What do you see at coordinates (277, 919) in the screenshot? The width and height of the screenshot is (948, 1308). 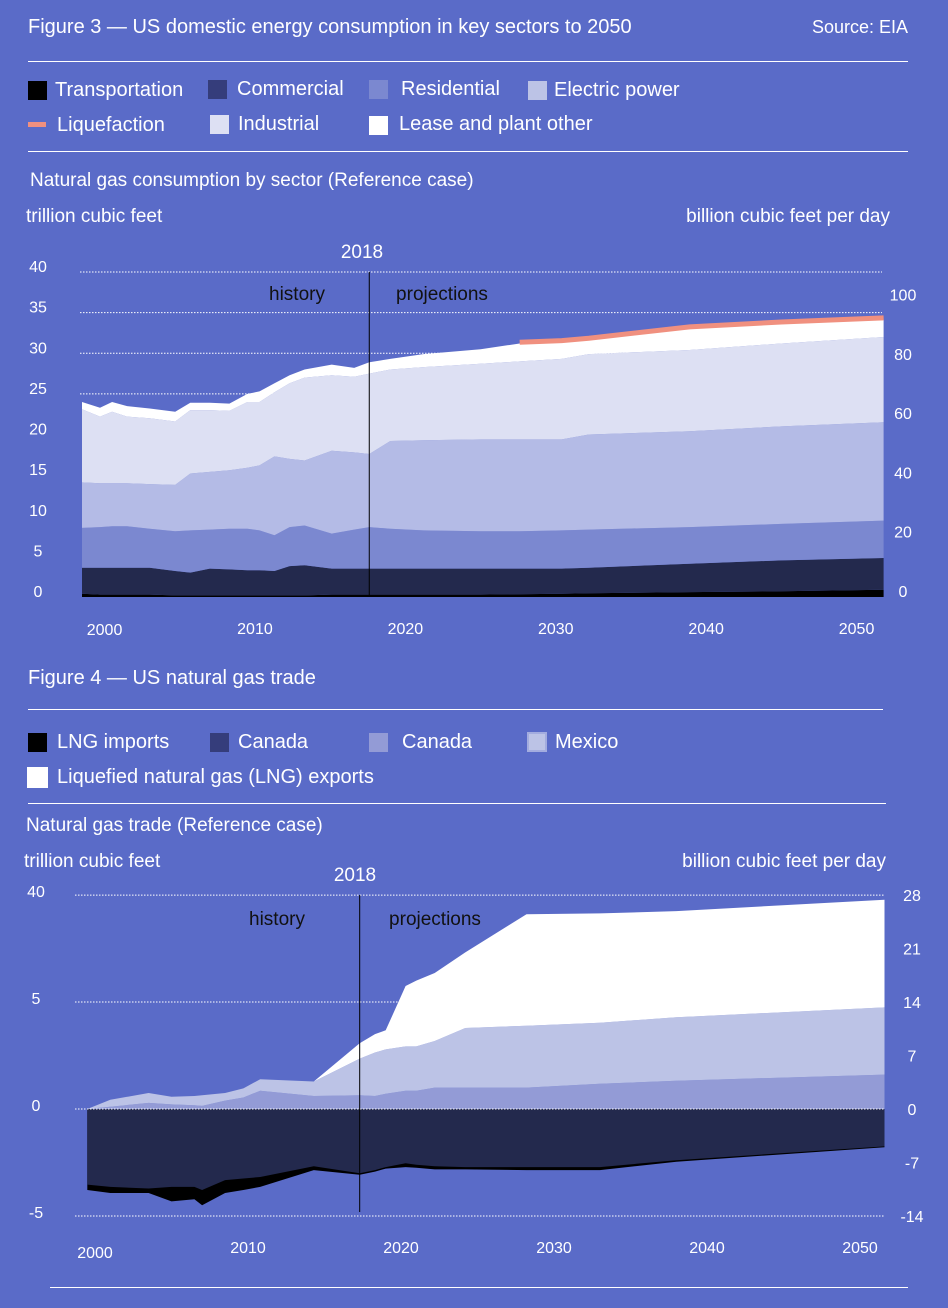 I see `chart2-history-label: history` at bounding box center [277, 919].